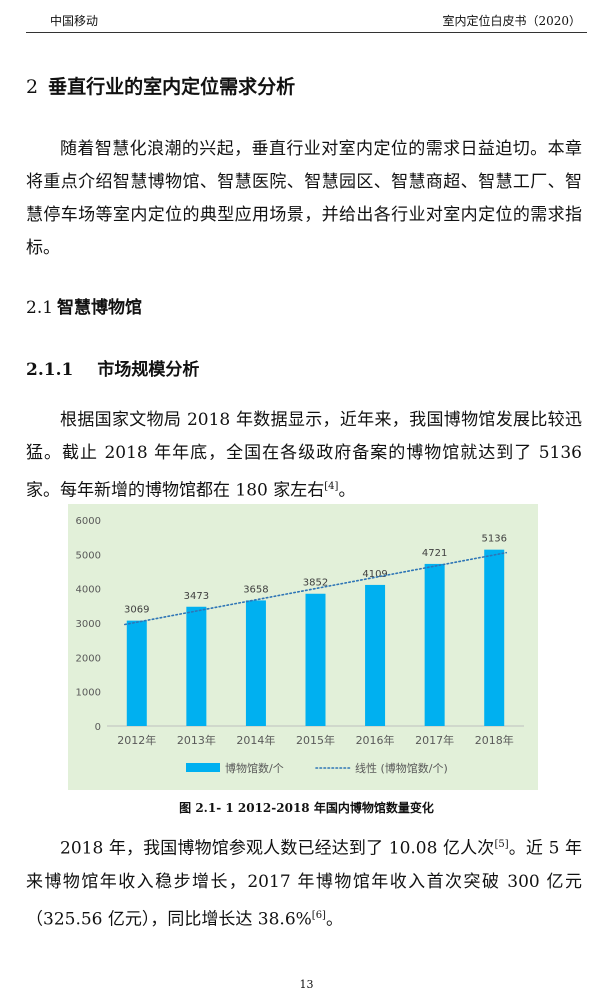  What do you see at coordinates (88, 658) in the screenshot?
I see `y-tick-label: 2000` at bounding box center [88, 658].